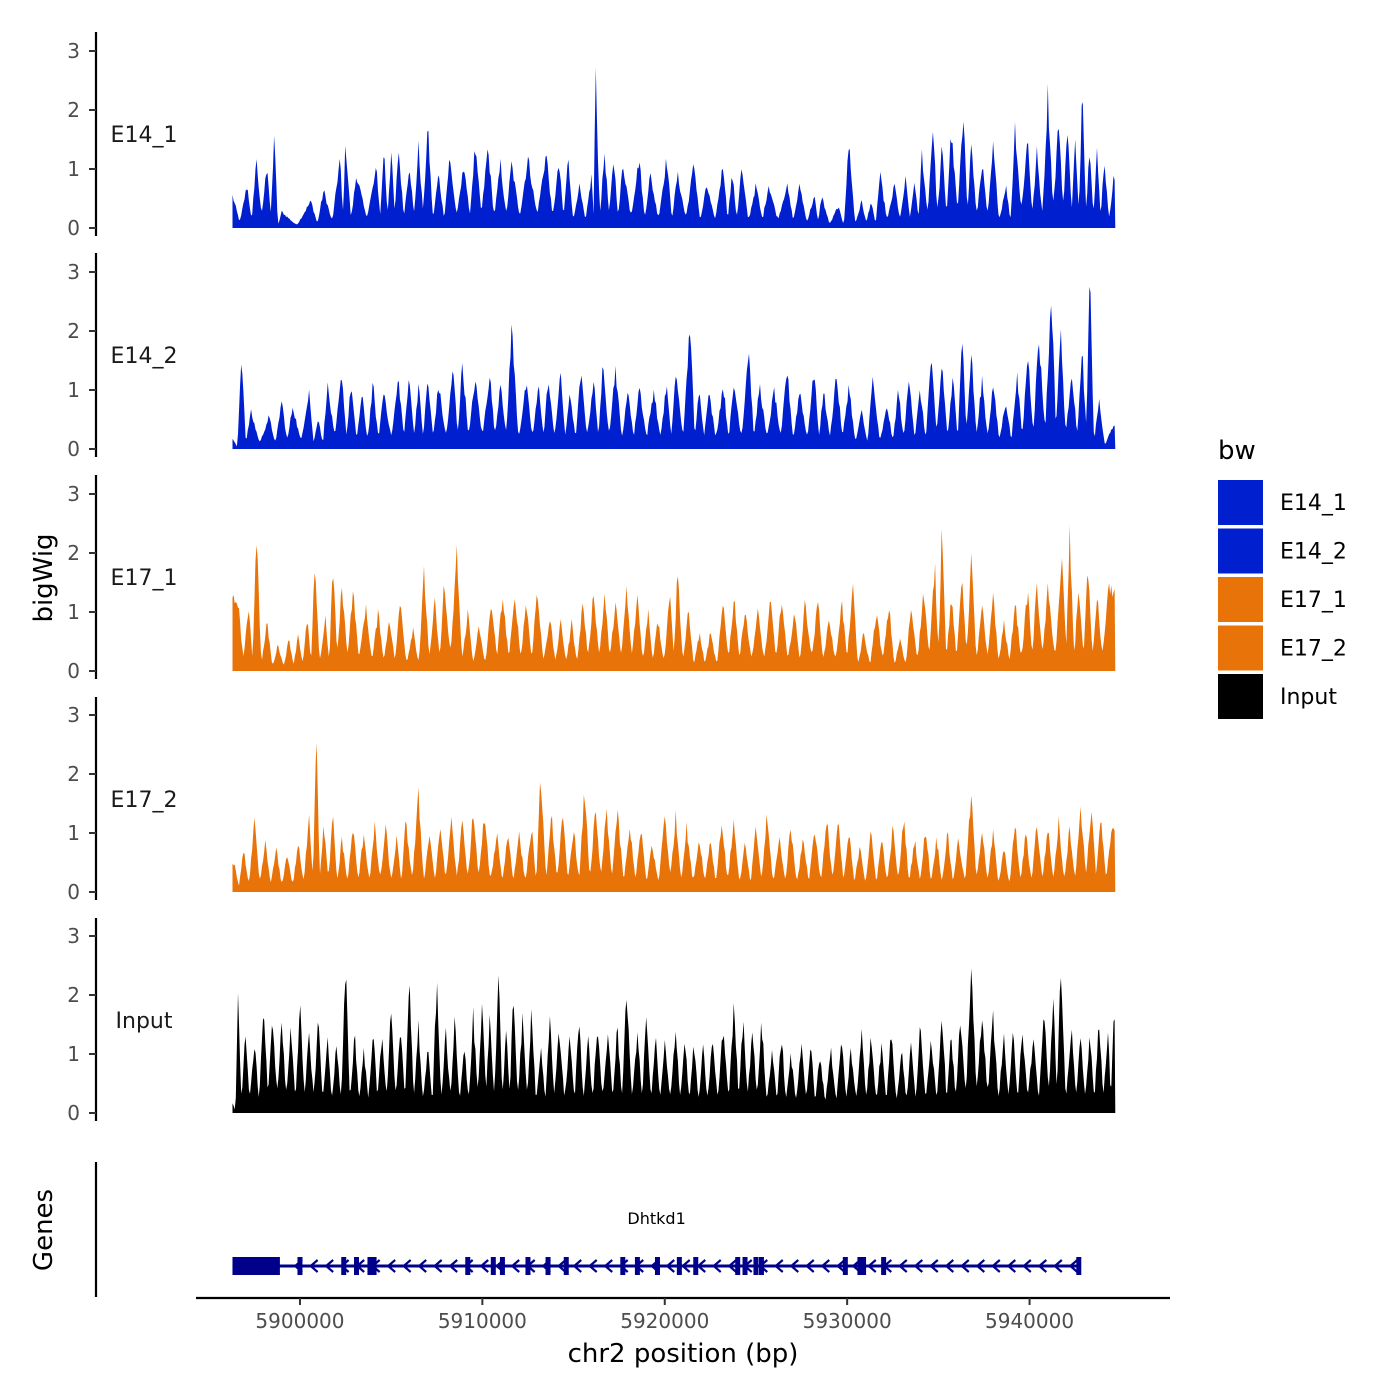 The image size is (1400, 1400). Describe the element at coordinates (144, 800) in the screenshot. I see `track-label: E17_2` at that location.